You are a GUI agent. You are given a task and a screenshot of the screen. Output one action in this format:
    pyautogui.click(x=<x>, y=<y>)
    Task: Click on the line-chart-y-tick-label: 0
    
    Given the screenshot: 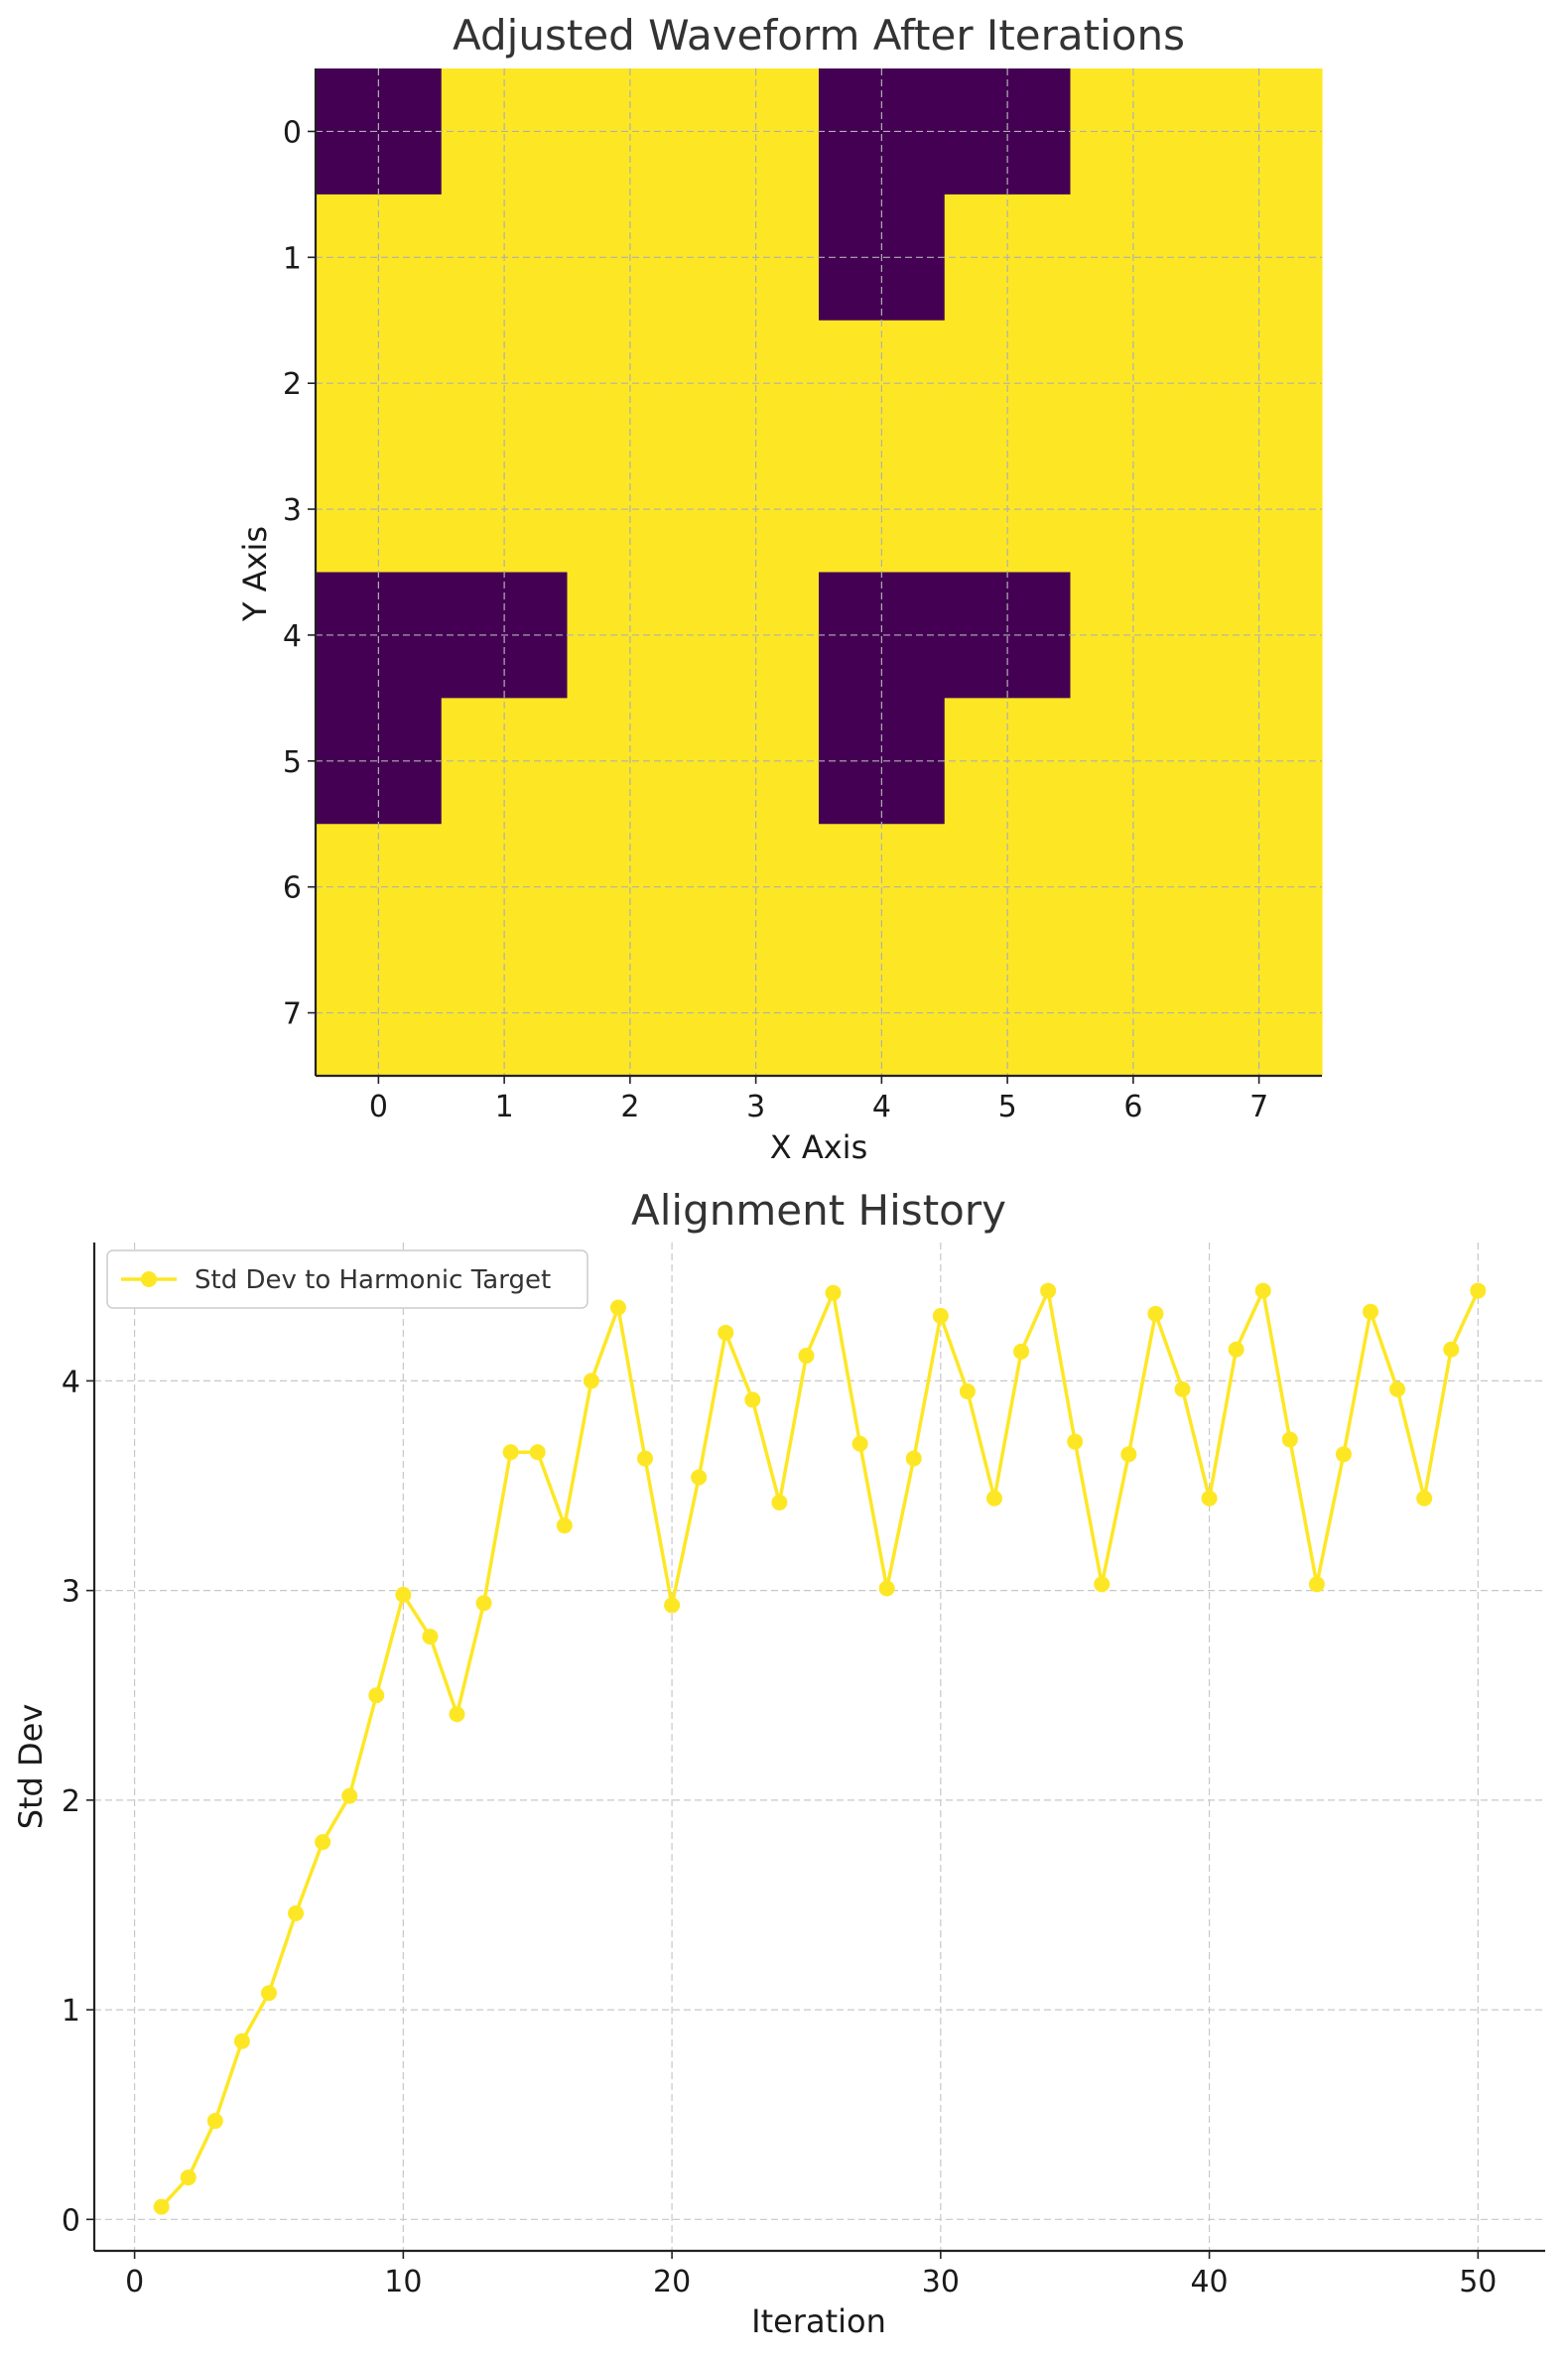 What is the action you would take?
    pyautogui.click(x=71, y=2220)
    